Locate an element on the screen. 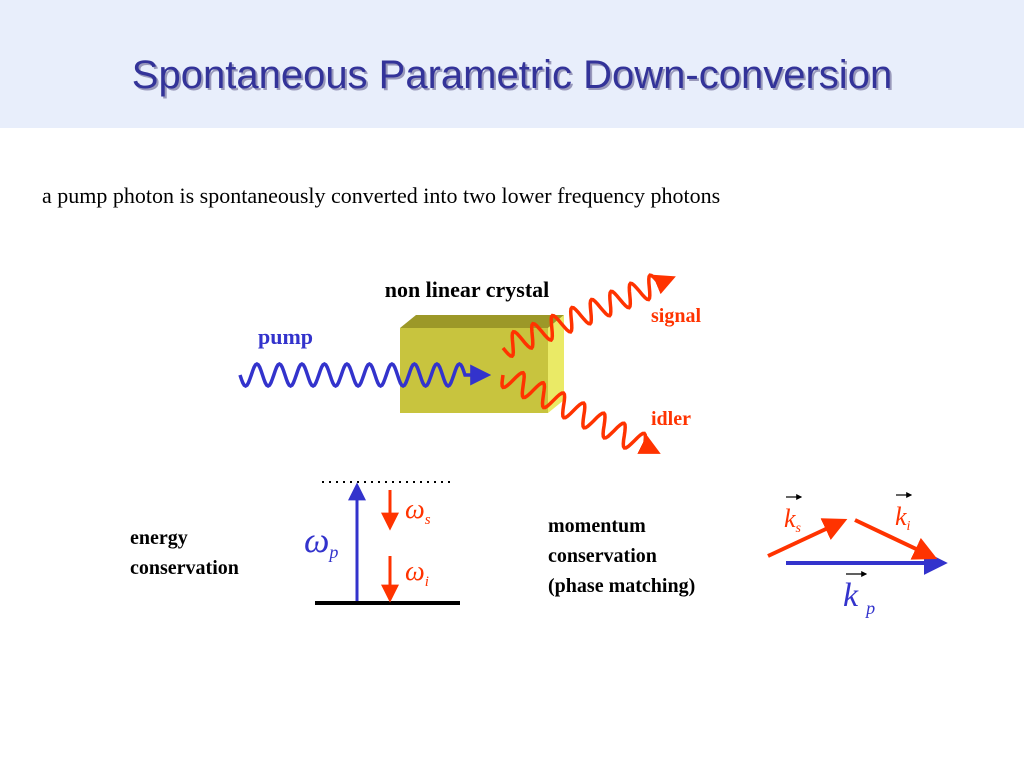 The height and width of the screenshot is (768, 1024). energy-label: energy is located at coordinates (159, 538).